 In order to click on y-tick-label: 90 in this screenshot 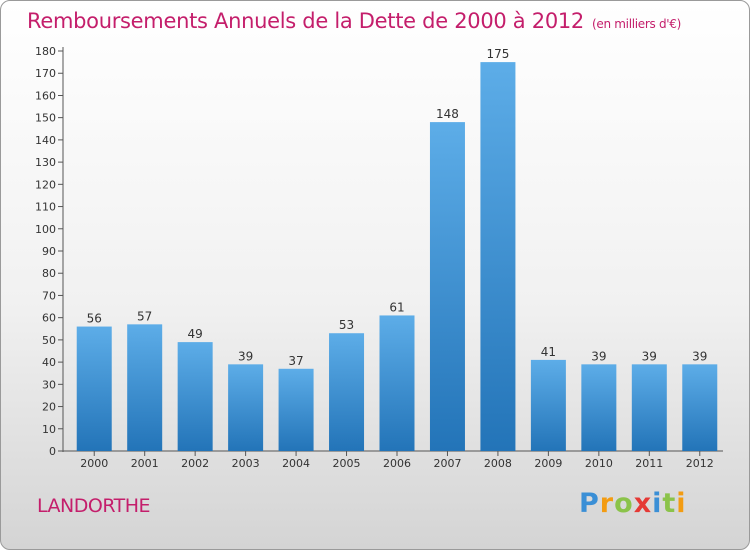, I will do `click(49, 251)`.